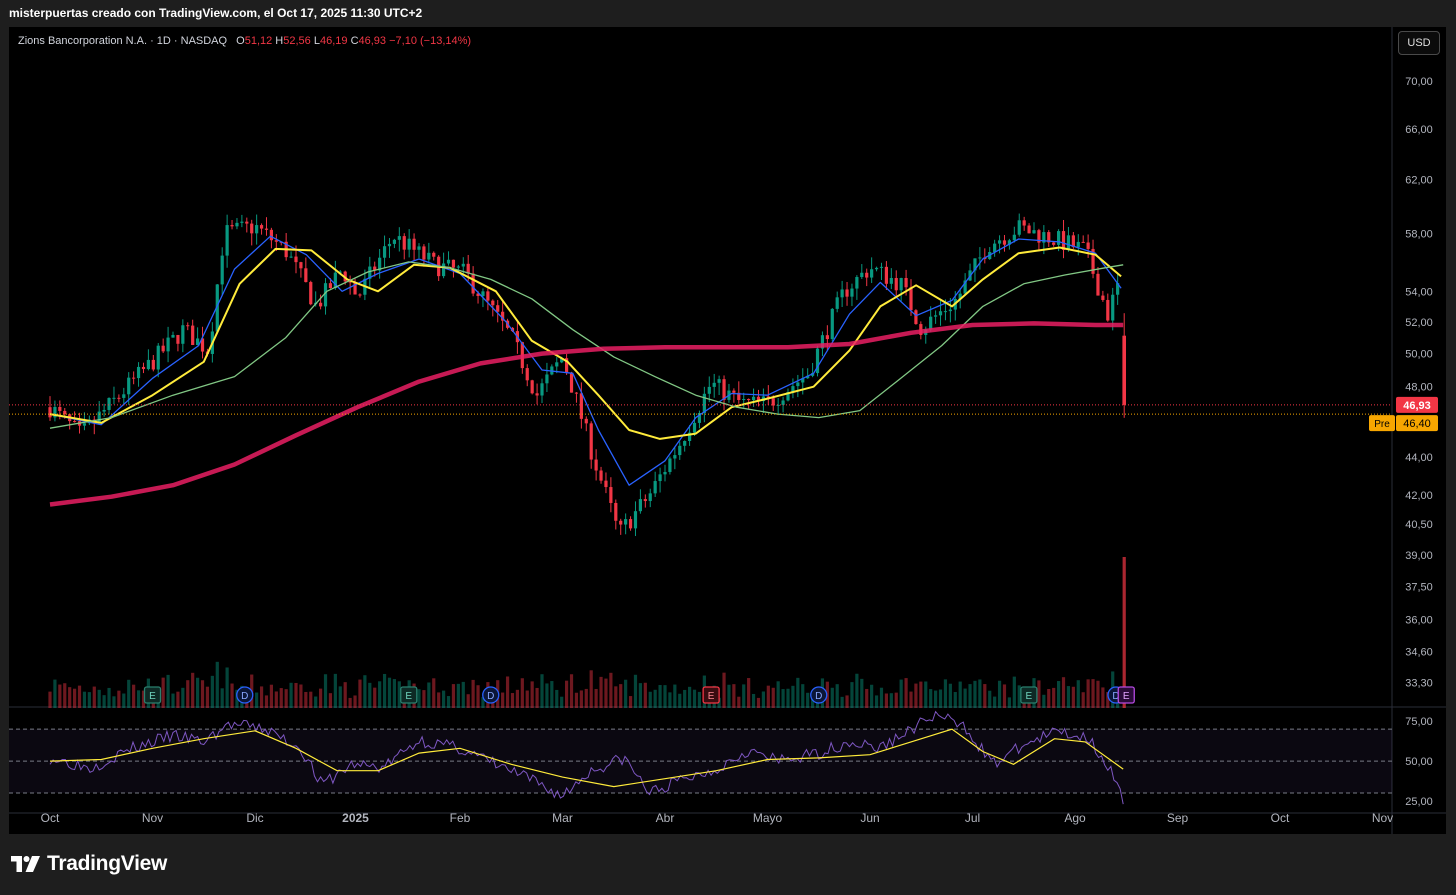 The width and height of the screenshot is (1456, 895). I want to click on rsi-y-tick-label: 50,00, so click(1419, 762).